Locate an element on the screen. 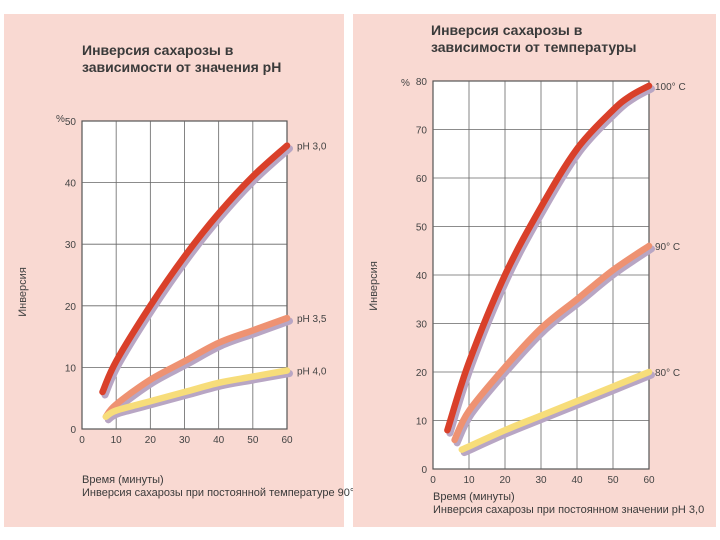 The width and height of the screenshot is (720, 540). series-label: pH 4,0 is located at coordinates (312, 371).